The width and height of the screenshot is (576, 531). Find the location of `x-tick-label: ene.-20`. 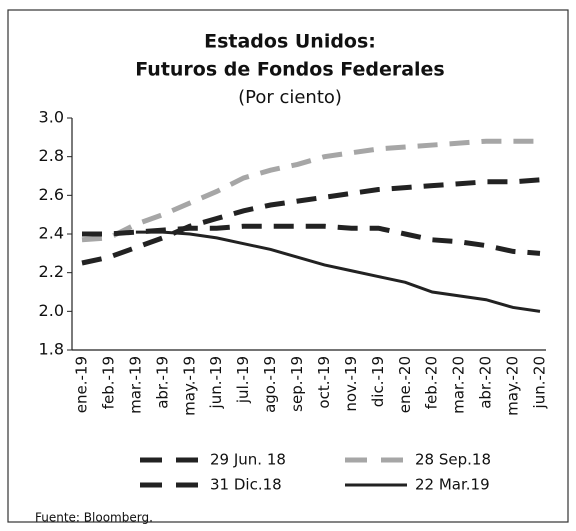

x-tick-label: ene.-20 is located at coordinates (405, 384).